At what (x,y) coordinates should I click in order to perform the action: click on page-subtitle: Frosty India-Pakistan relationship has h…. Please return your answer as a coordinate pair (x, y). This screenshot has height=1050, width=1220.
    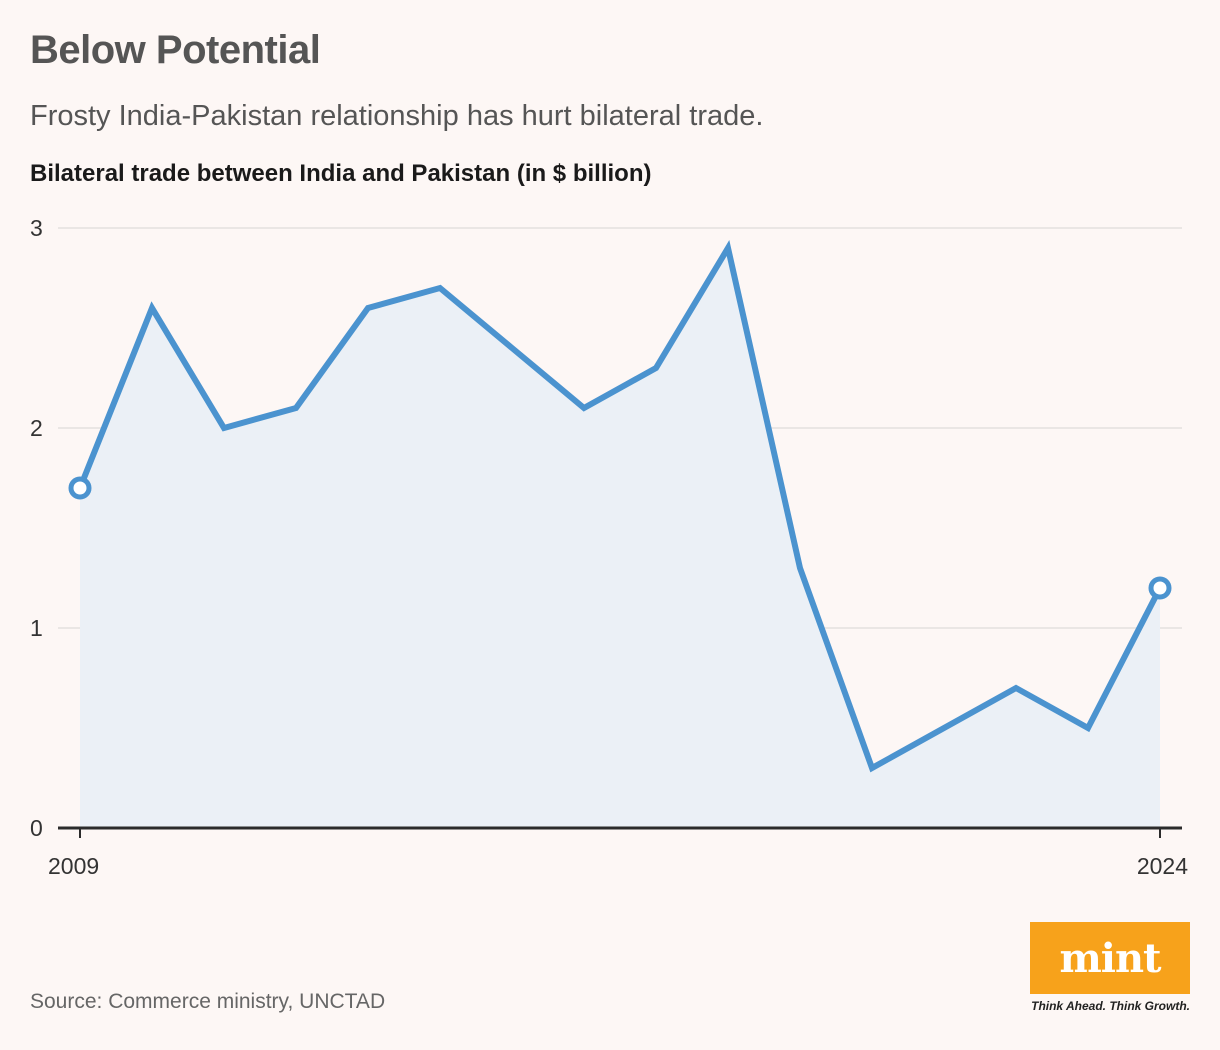
    Looking at the image, I should click on (397, 116).